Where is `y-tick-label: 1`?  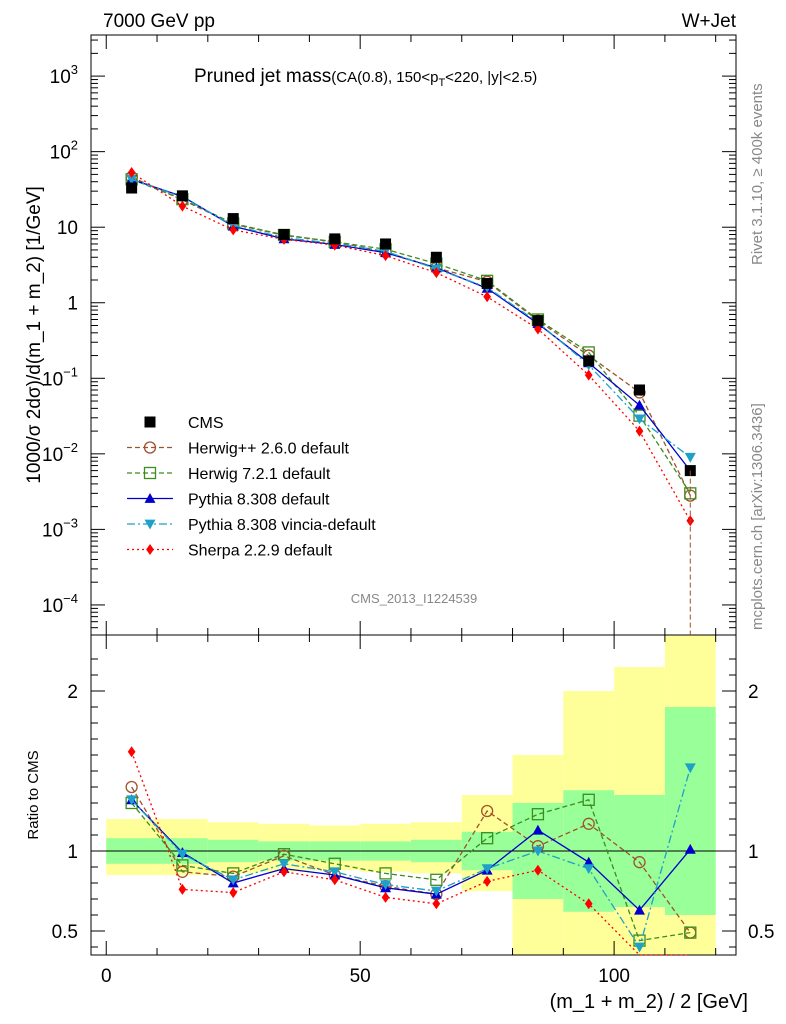 y-tick-label: 1 is located at coordinates (72, 304).